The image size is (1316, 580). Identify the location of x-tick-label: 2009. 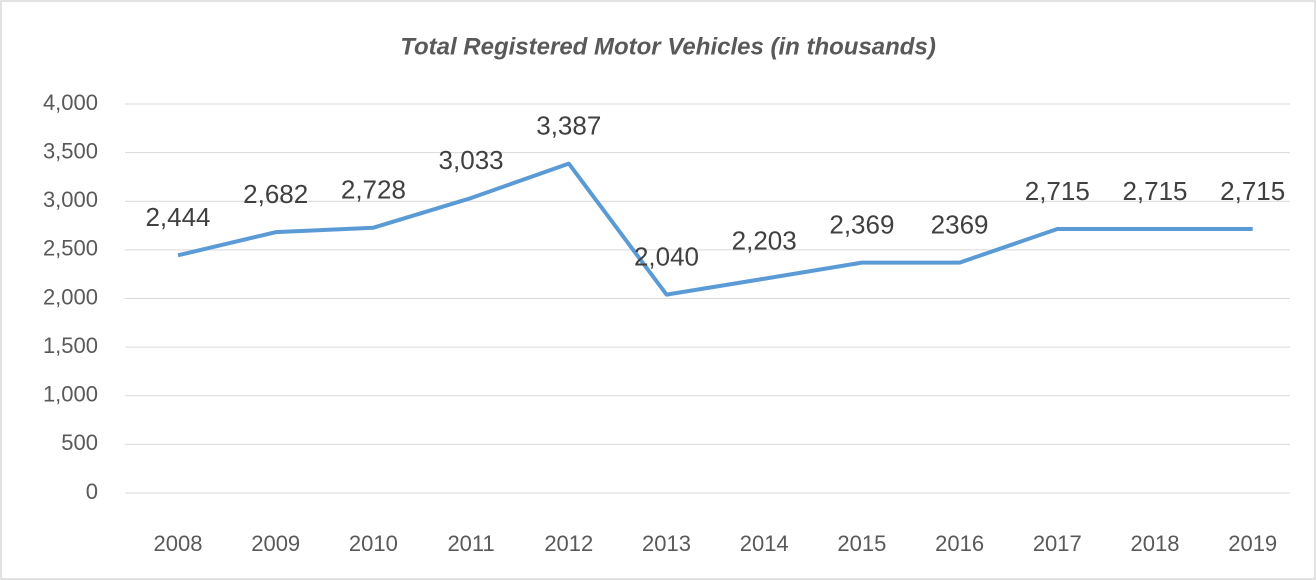
(275, 543).